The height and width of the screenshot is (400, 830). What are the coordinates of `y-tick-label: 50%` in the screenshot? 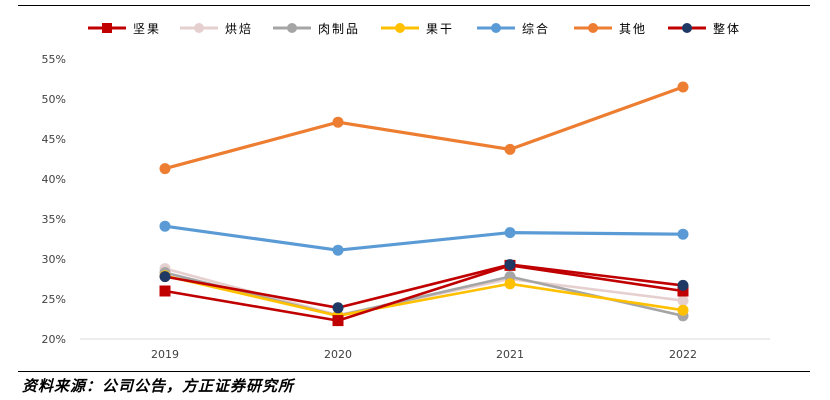 It's located at (54, 99).